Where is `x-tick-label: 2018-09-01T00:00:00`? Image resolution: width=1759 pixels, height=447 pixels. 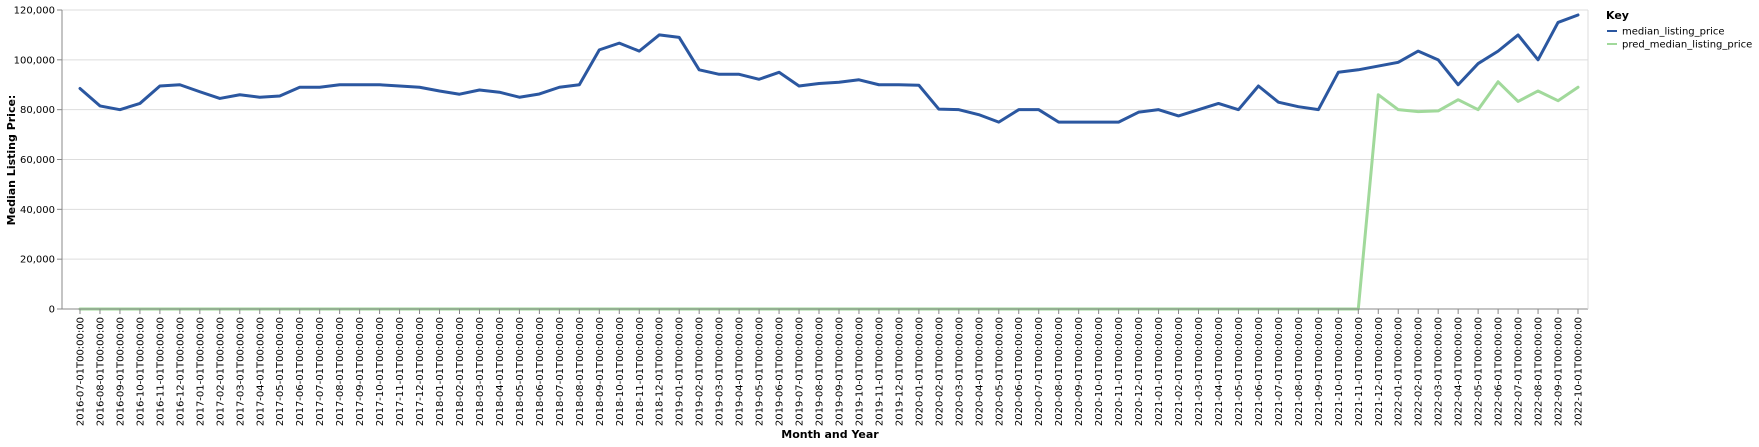
x-tick-label: 2018-09-01T00:00:00 is located at coordinates (600, 371).